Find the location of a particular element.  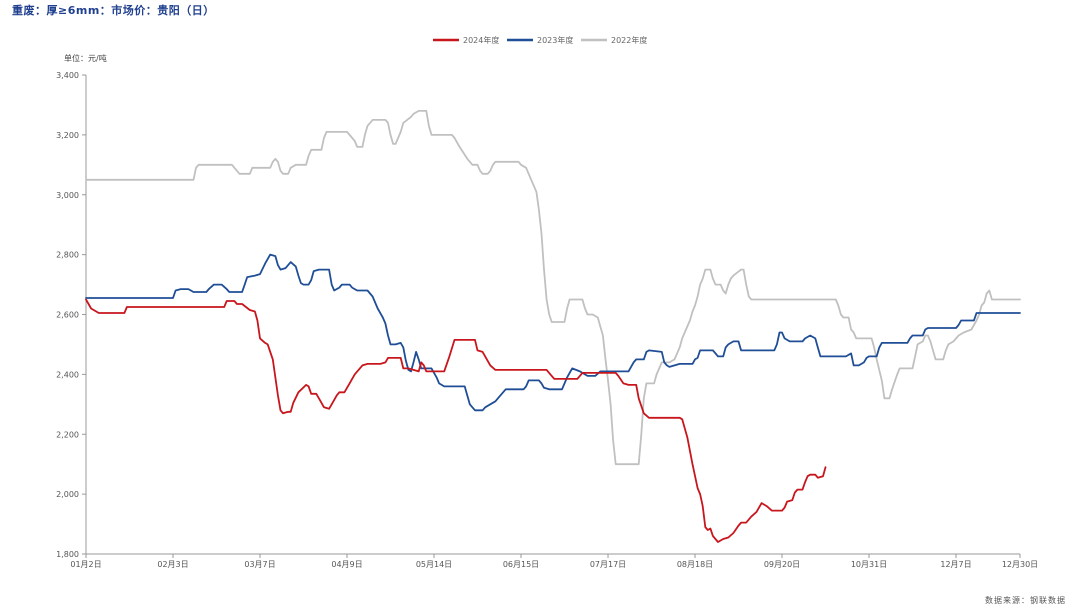

x-tick-label: 07月17日 is located at coordinates (608, 564).